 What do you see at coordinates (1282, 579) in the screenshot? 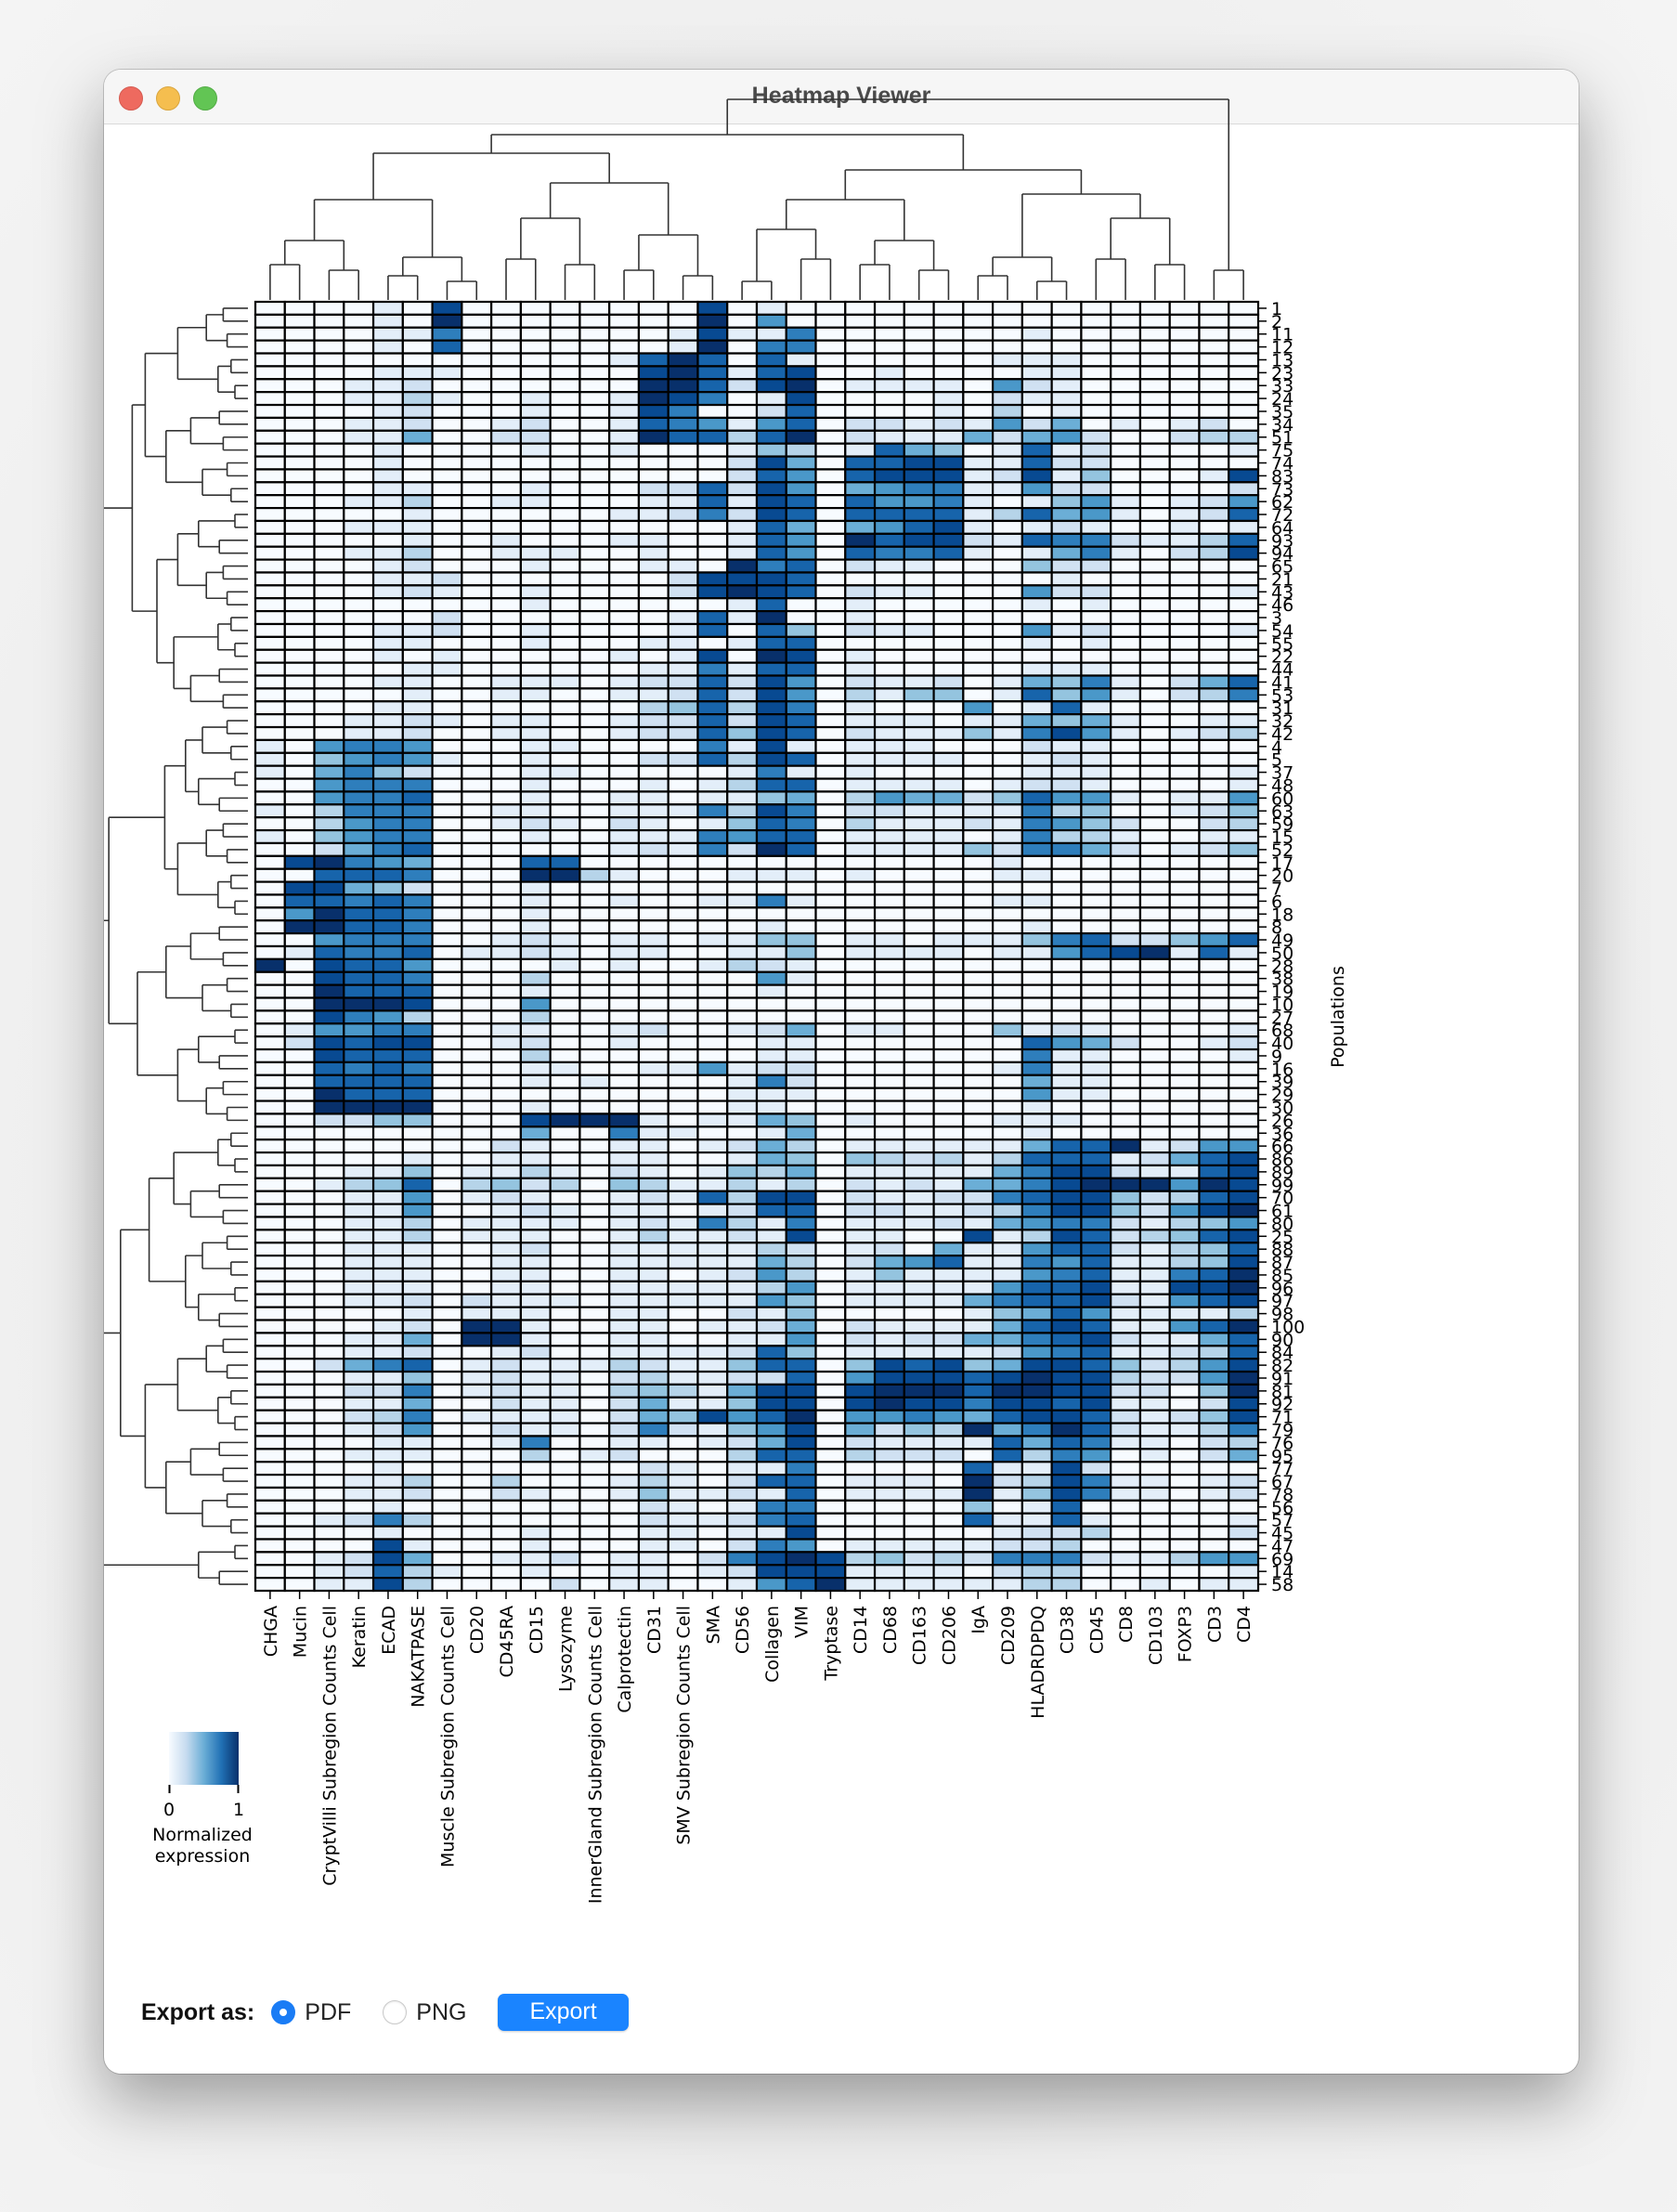
I see `row-label: 21` at bounding box center [1282, 579].